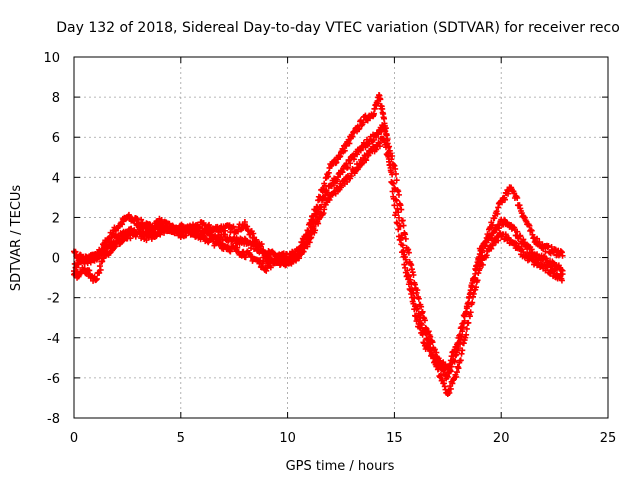 This screenshot has width=640, height=480. What do you see at coordinates (287, 438) in the screenshot?
I see `x-tick-label: 10` at bounding box center [287, 438].